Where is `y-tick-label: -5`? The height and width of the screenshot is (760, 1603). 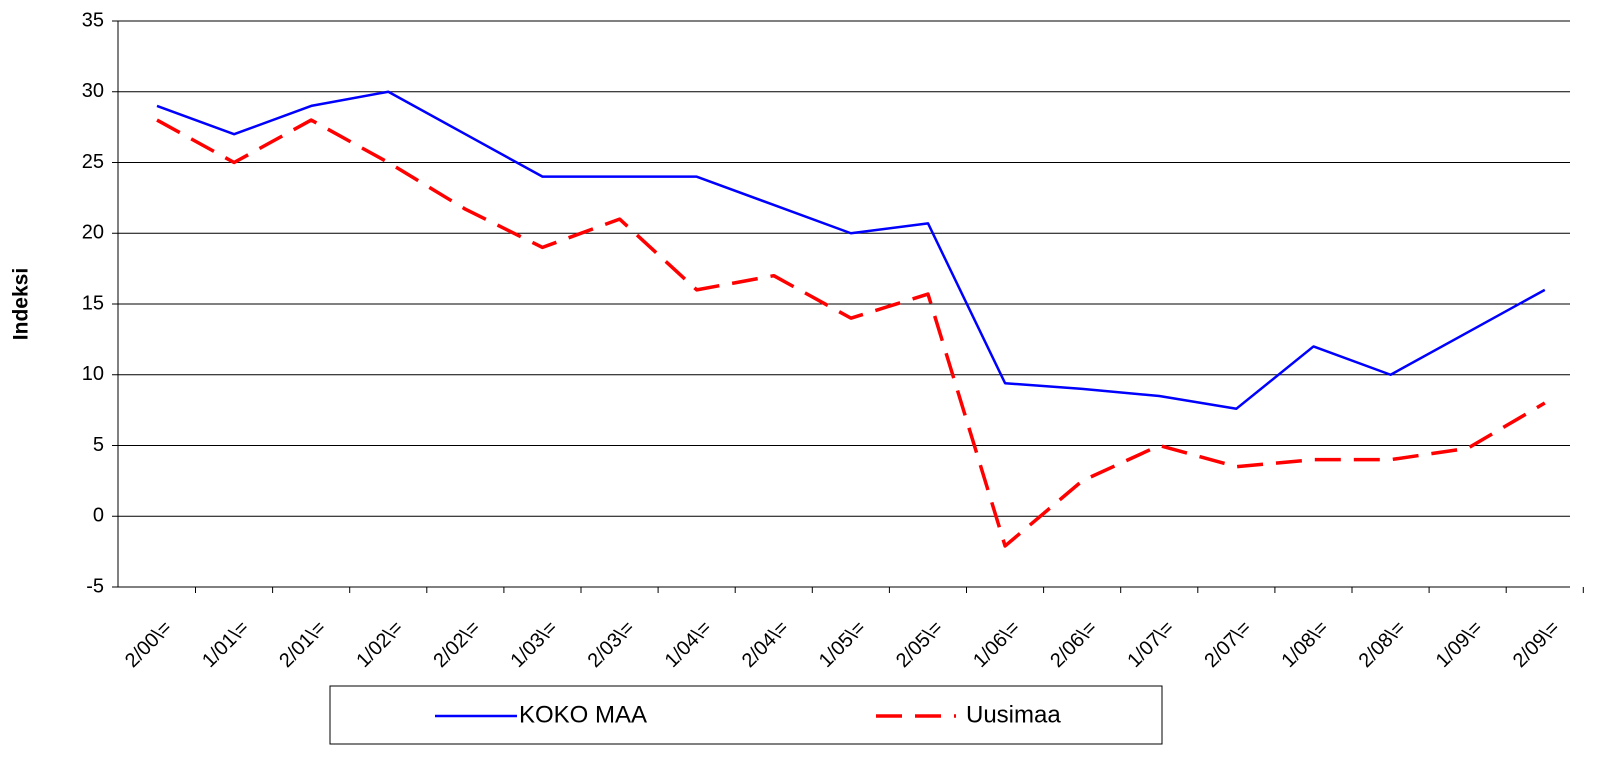
y-tick-label: -5 is located at coordinates (95, 586).